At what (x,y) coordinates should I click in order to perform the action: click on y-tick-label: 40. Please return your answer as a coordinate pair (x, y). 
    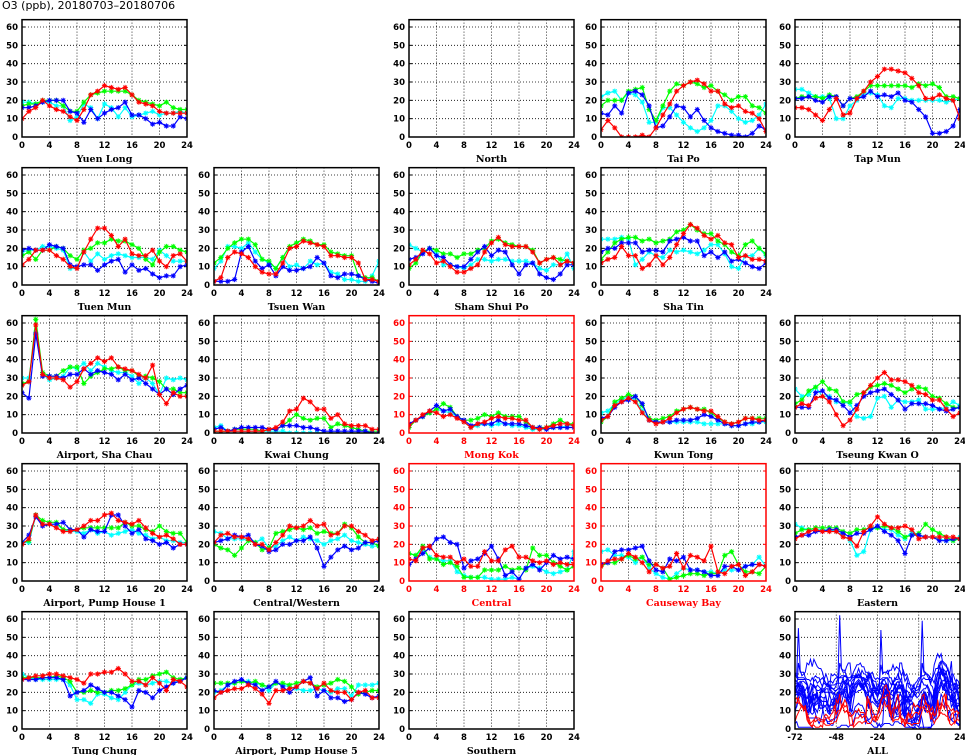
    Looking at the image, I should click on (785, 657).